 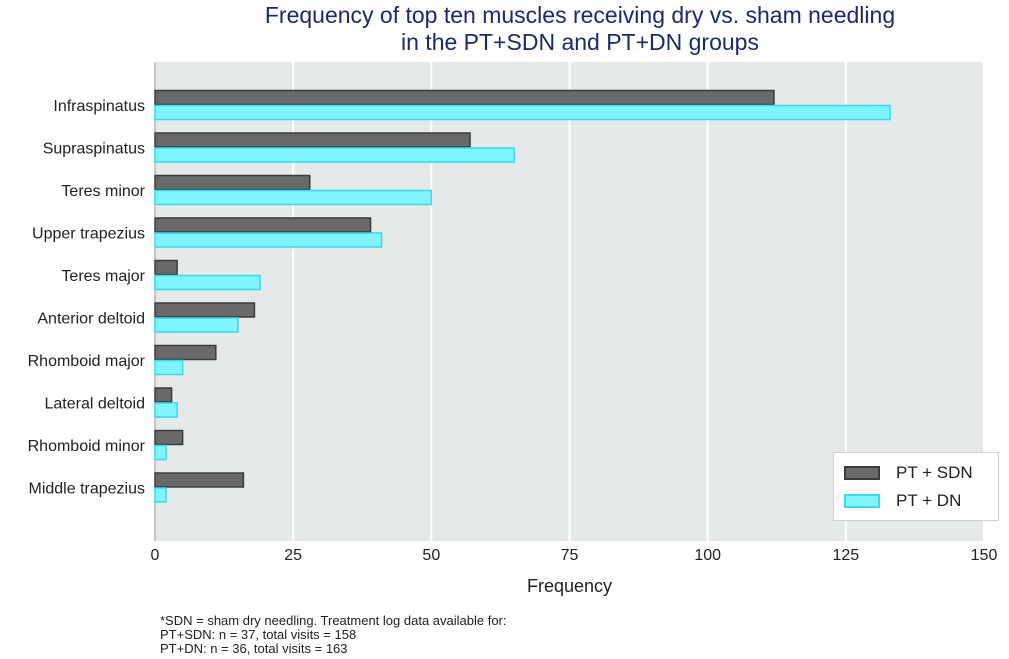 What do you see at coordinates (205, 310) in the screenshot?
I see `bar-pt-sdn-anterior-deltoid` at bounding box center [205, 310].